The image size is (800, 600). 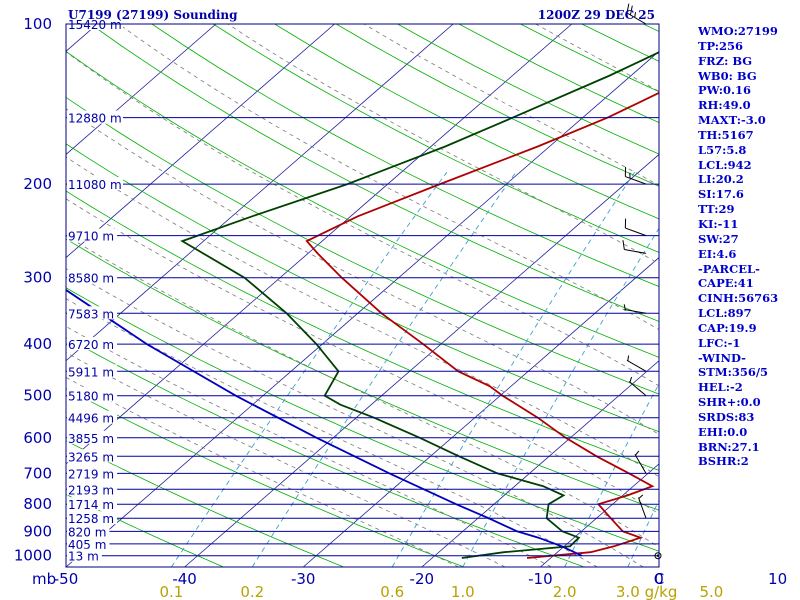 I want to click on height-label: 4496 m, so click(x=91, y=419).